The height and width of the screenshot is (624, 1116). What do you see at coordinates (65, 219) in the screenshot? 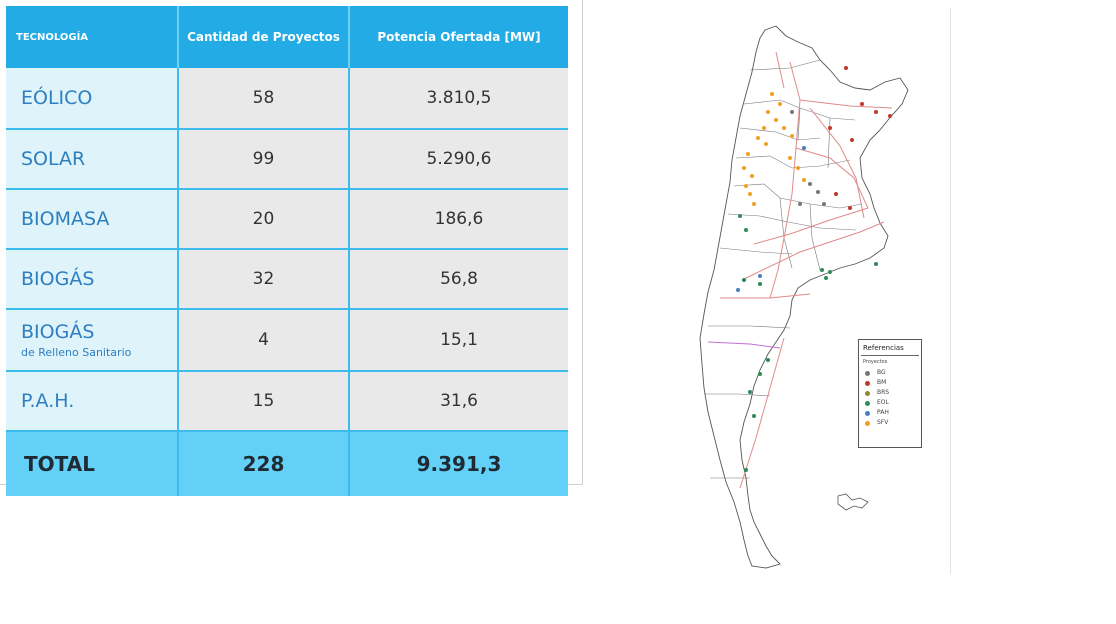
I see `technology-name: BIOMASA` at bounding box center [65, 219].